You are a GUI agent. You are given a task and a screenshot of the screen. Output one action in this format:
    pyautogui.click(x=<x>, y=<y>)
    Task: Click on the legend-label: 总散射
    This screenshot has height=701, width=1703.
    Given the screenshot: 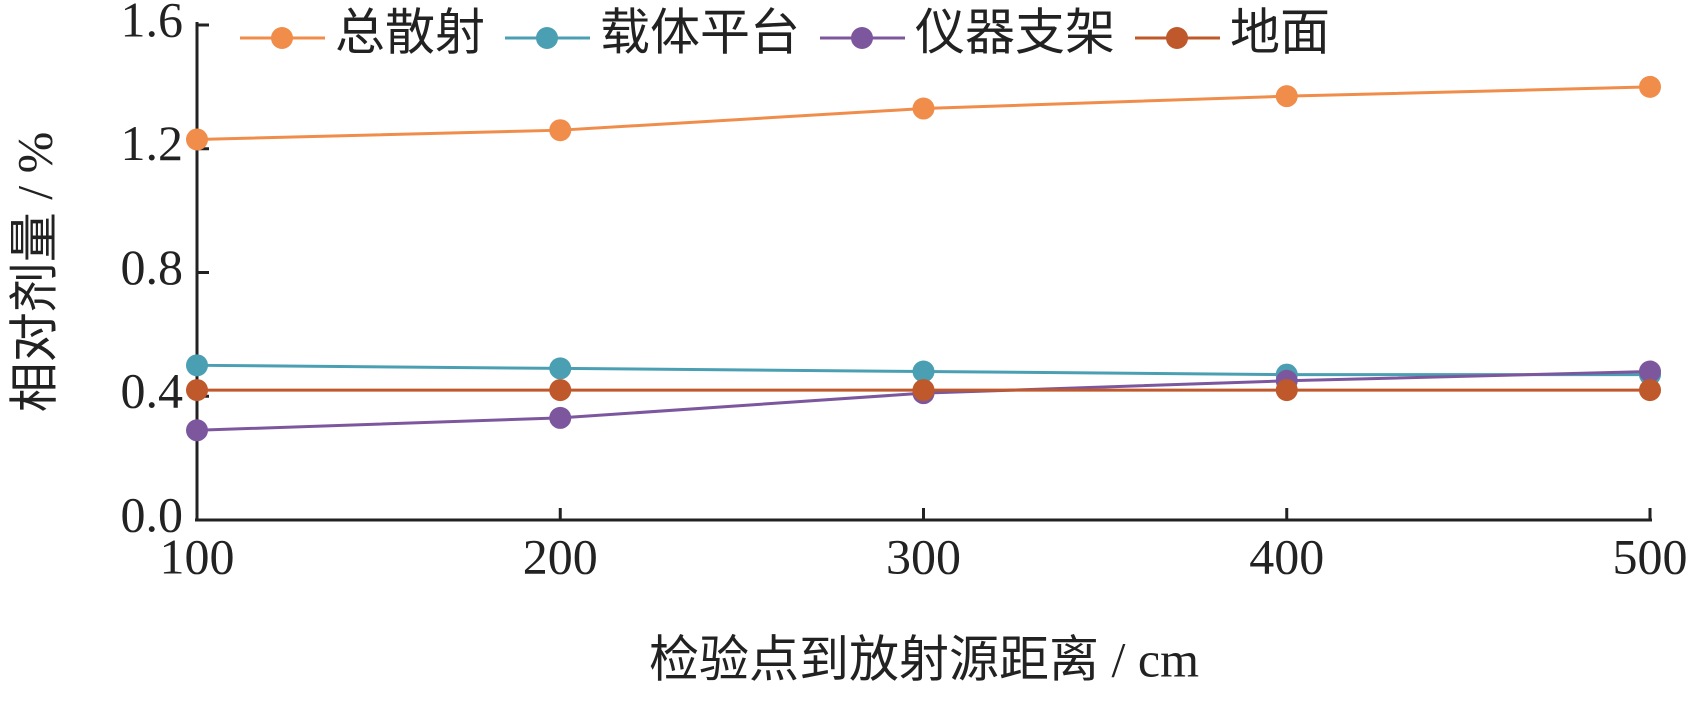 What is the action you would take?
    pyautogui.click(x=410, y=32)
    